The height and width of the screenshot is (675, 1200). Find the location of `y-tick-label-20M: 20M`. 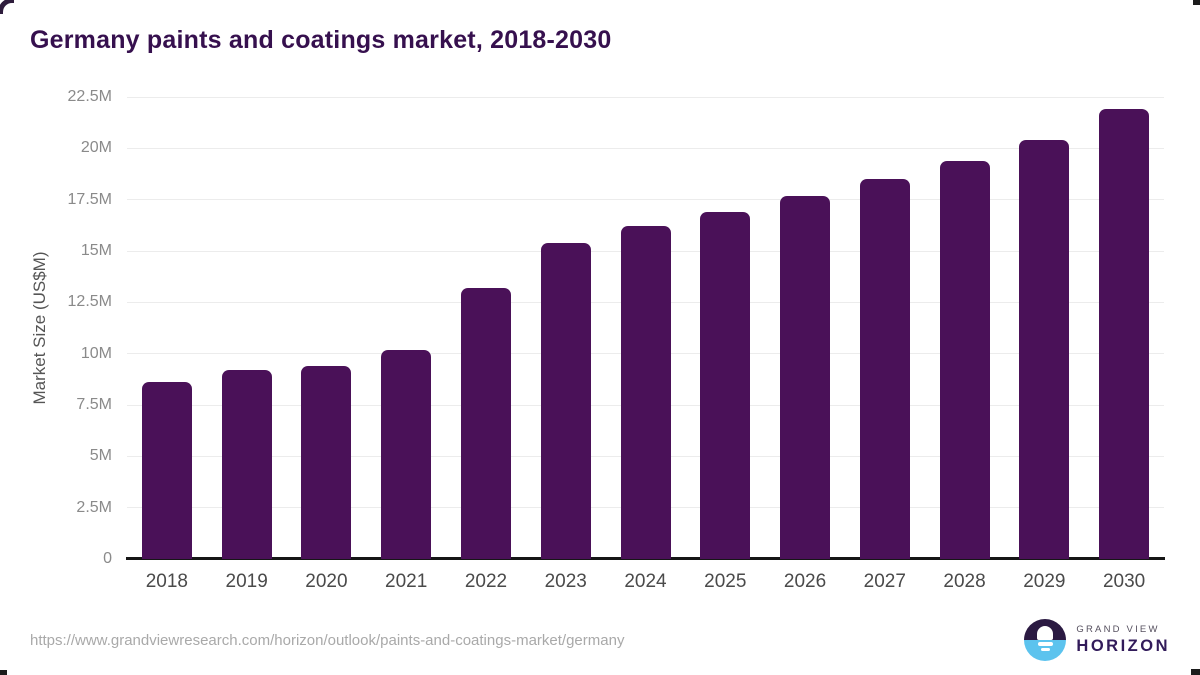

y-tick-label-20M: 20M is located at coordinates (96, 148).